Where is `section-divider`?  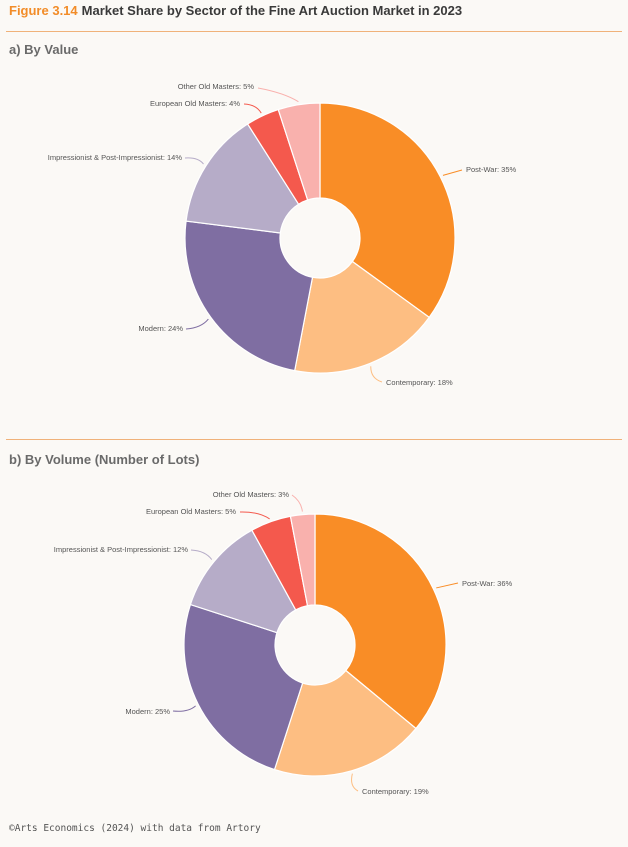
section-divider is located at coordinates (314, 439).